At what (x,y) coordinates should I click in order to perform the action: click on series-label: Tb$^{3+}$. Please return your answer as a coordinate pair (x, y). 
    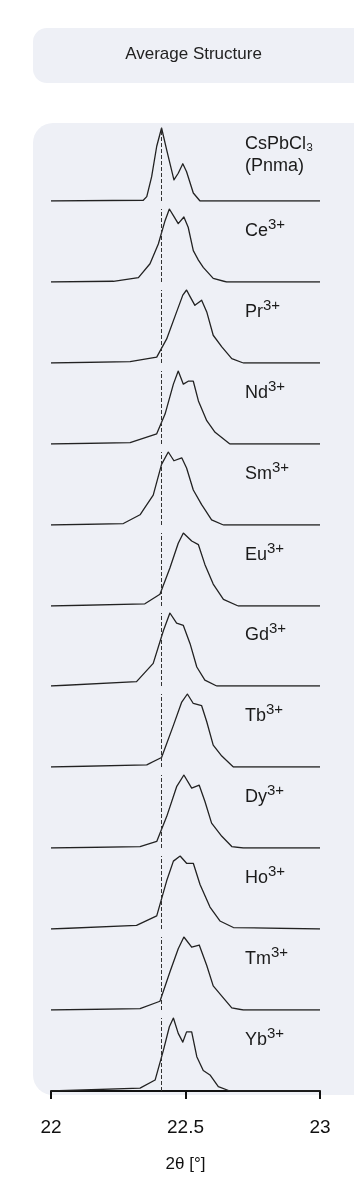
    Looking at the image, I should click on (265, 713).